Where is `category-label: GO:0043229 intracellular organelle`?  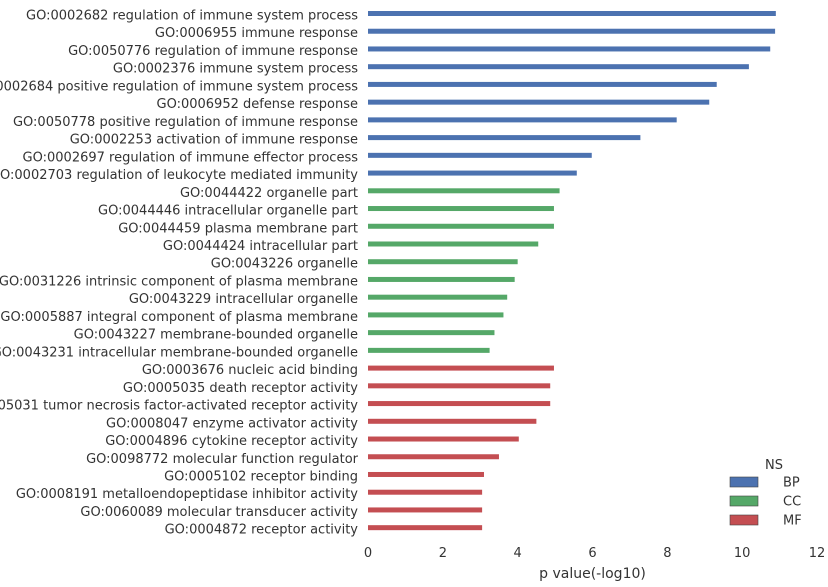 category-label: GO:0043229 intracellular organelle is located at coordinates (243, 299).